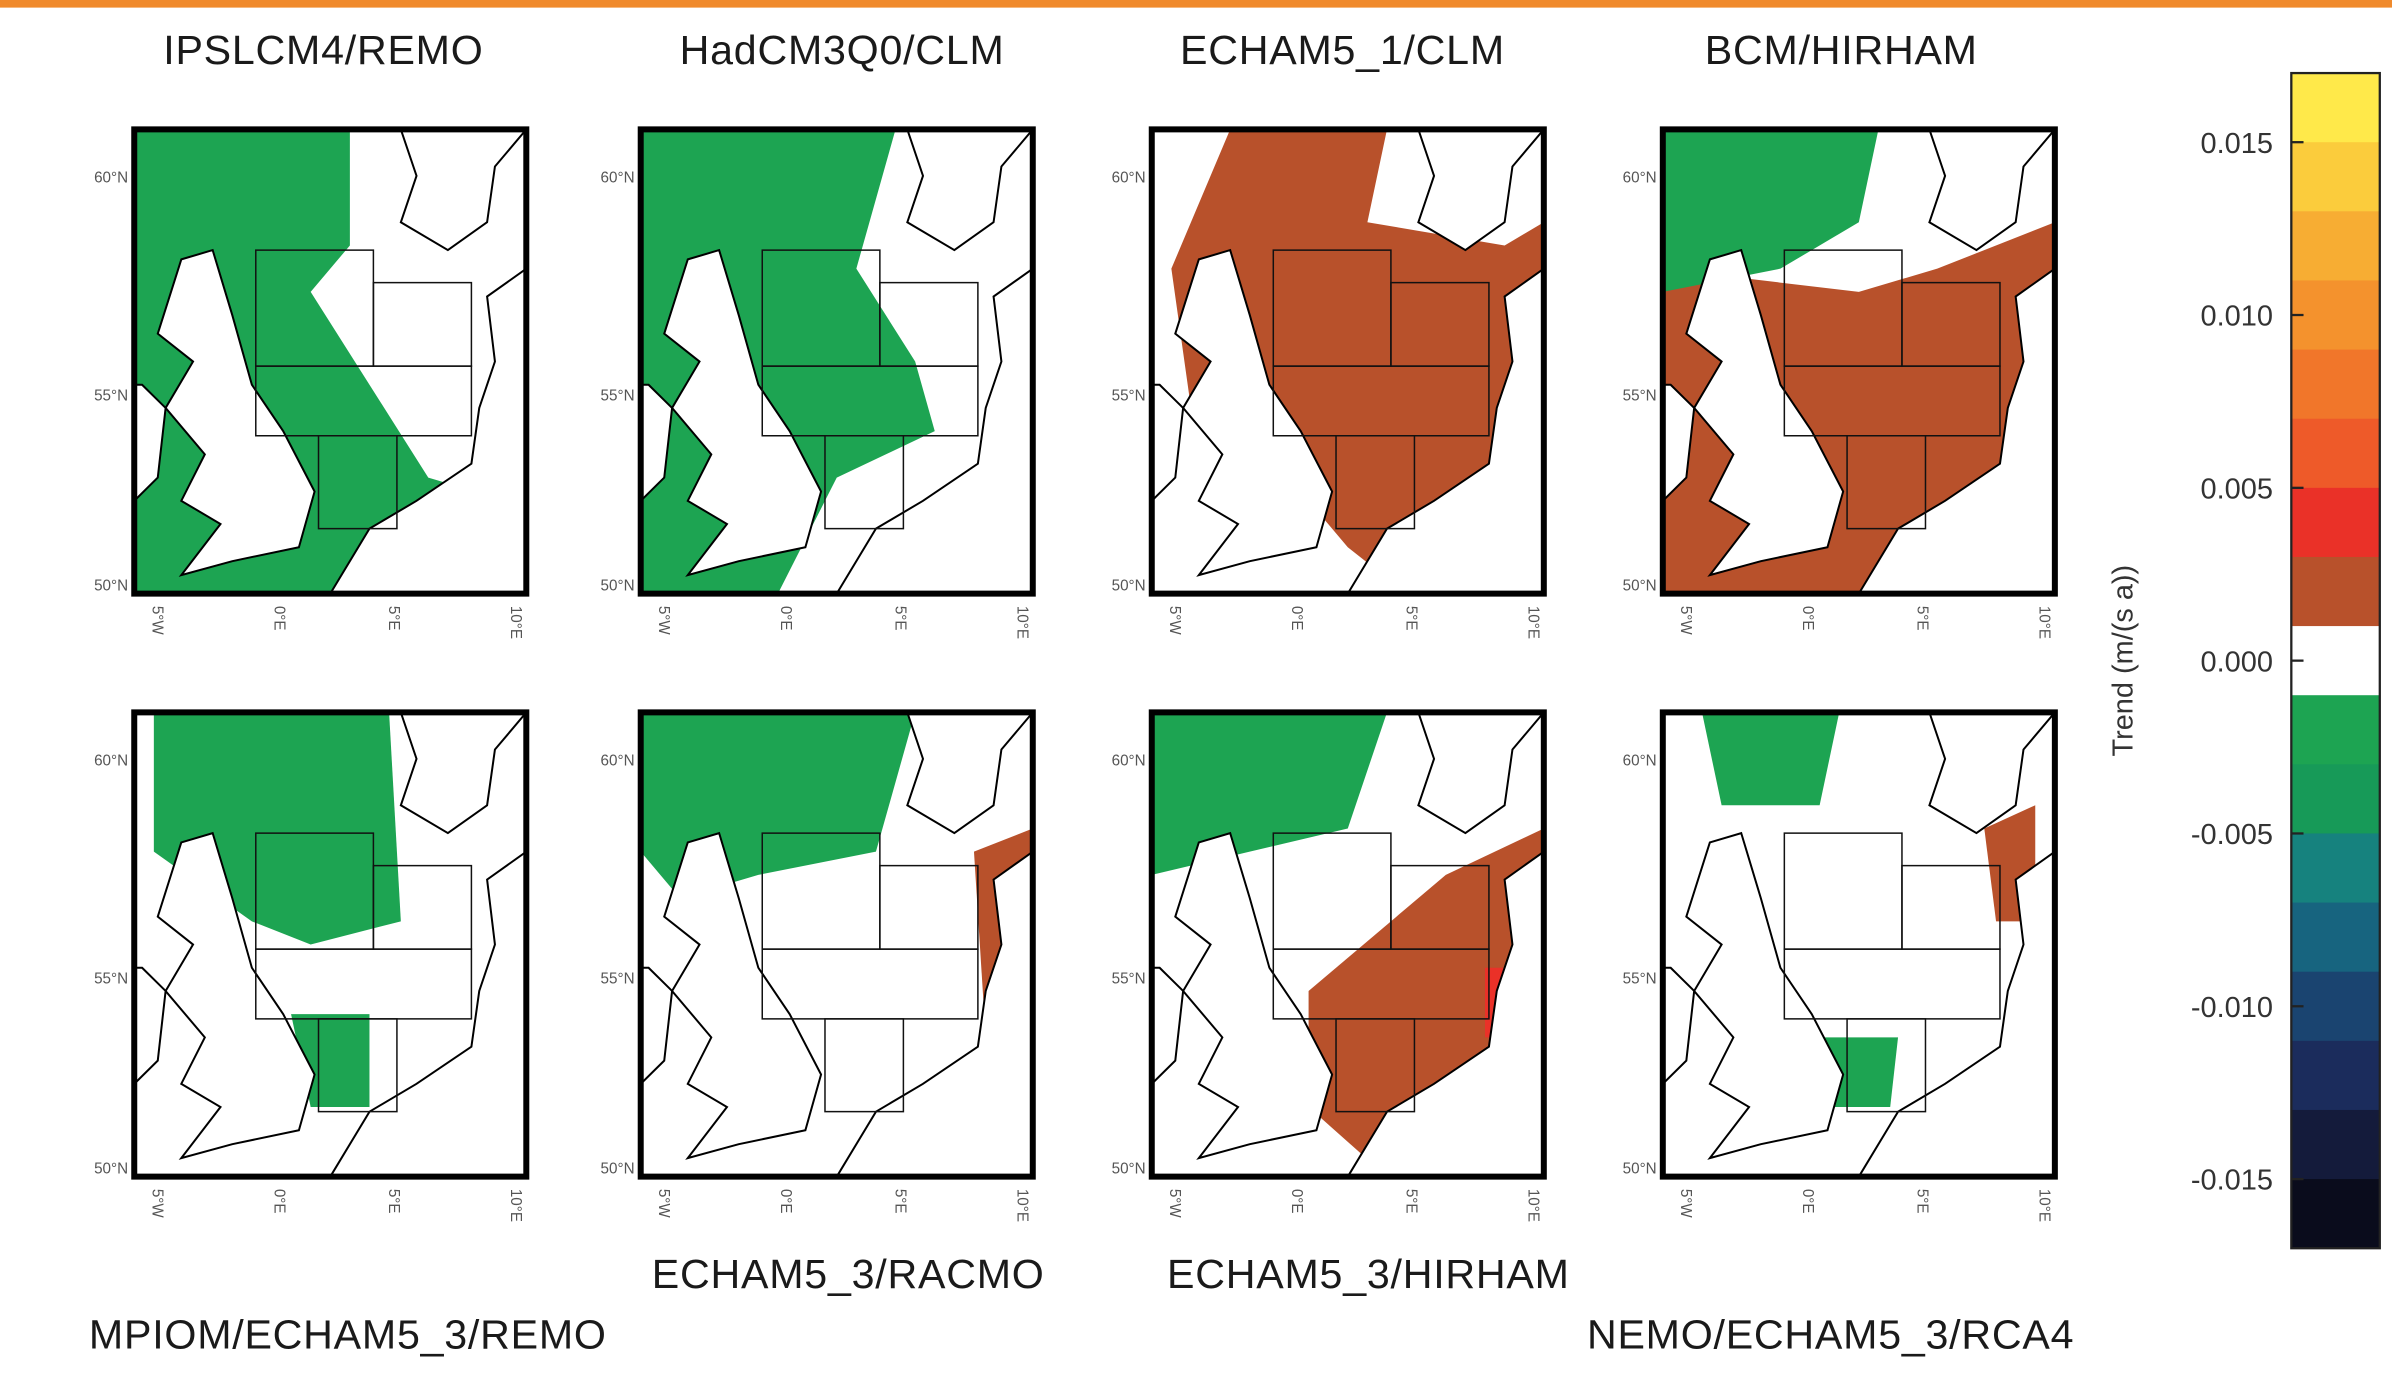 Image resolution: width=2392 pixels, height=1375 pixels. I want to click on panel-title: HadCM3Q0/CLM, so click(842, 50).